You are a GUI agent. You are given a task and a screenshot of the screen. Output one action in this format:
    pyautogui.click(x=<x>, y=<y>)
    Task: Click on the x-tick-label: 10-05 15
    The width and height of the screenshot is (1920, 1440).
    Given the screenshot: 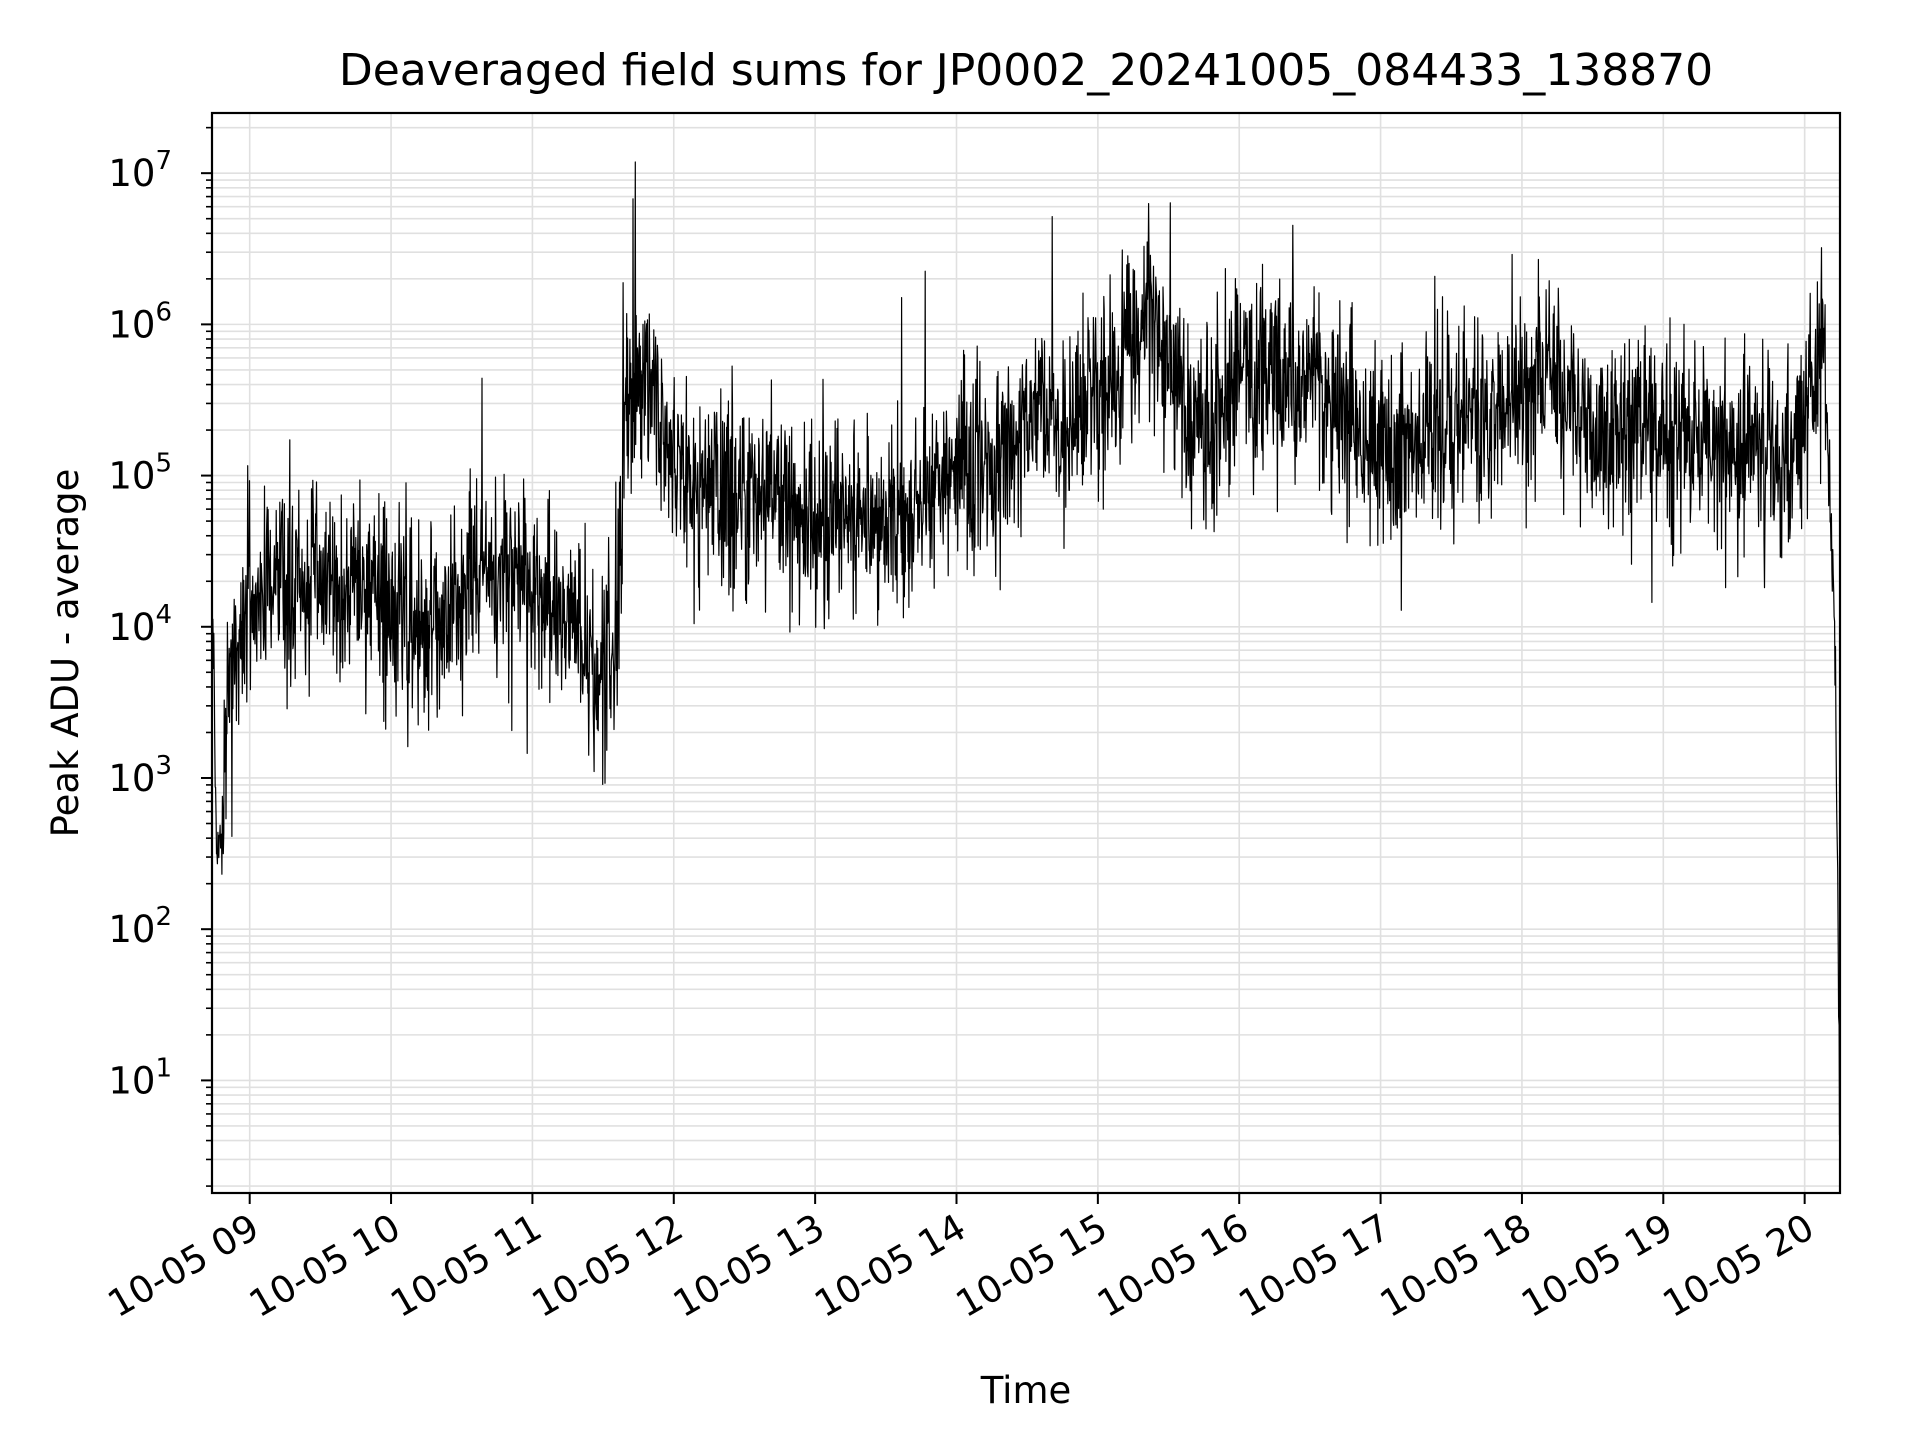 What is the action you would take?
    pyautogui.click(x=1032, y=1266)
    